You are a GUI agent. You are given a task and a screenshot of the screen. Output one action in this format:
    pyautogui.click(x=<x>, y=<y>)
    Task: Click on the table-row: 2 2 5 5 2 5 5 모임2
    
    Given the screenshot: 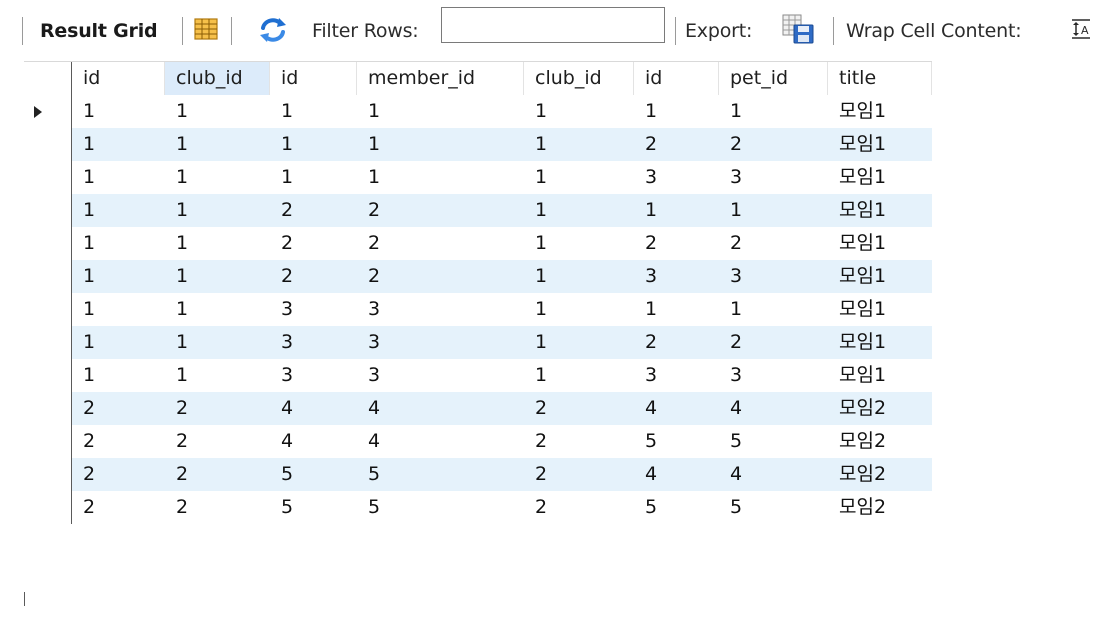 What is the action you would take?
    pyautogui.click(x=478, y=507)
    